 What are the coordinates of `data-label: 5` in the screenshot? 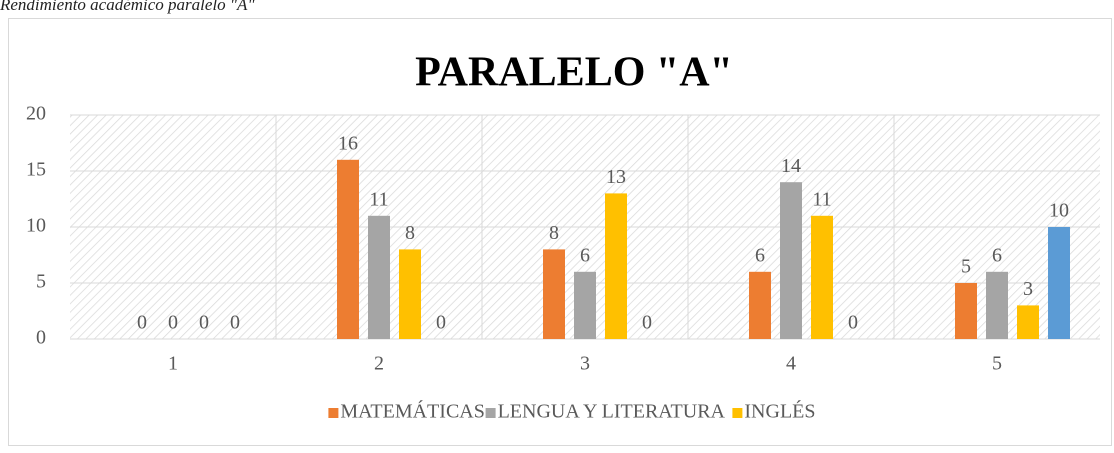 It's located at (966, 267).